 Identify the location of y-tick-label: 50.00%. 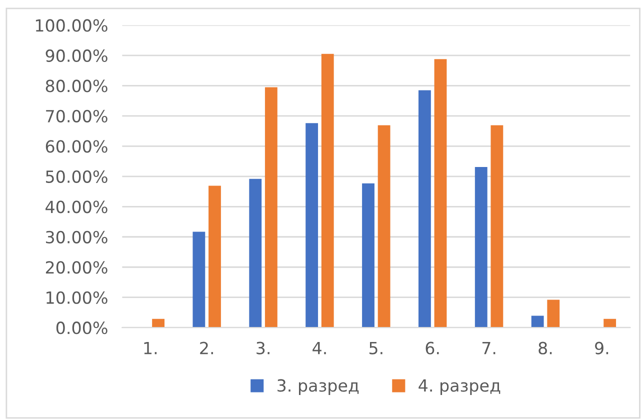
(77, 176).